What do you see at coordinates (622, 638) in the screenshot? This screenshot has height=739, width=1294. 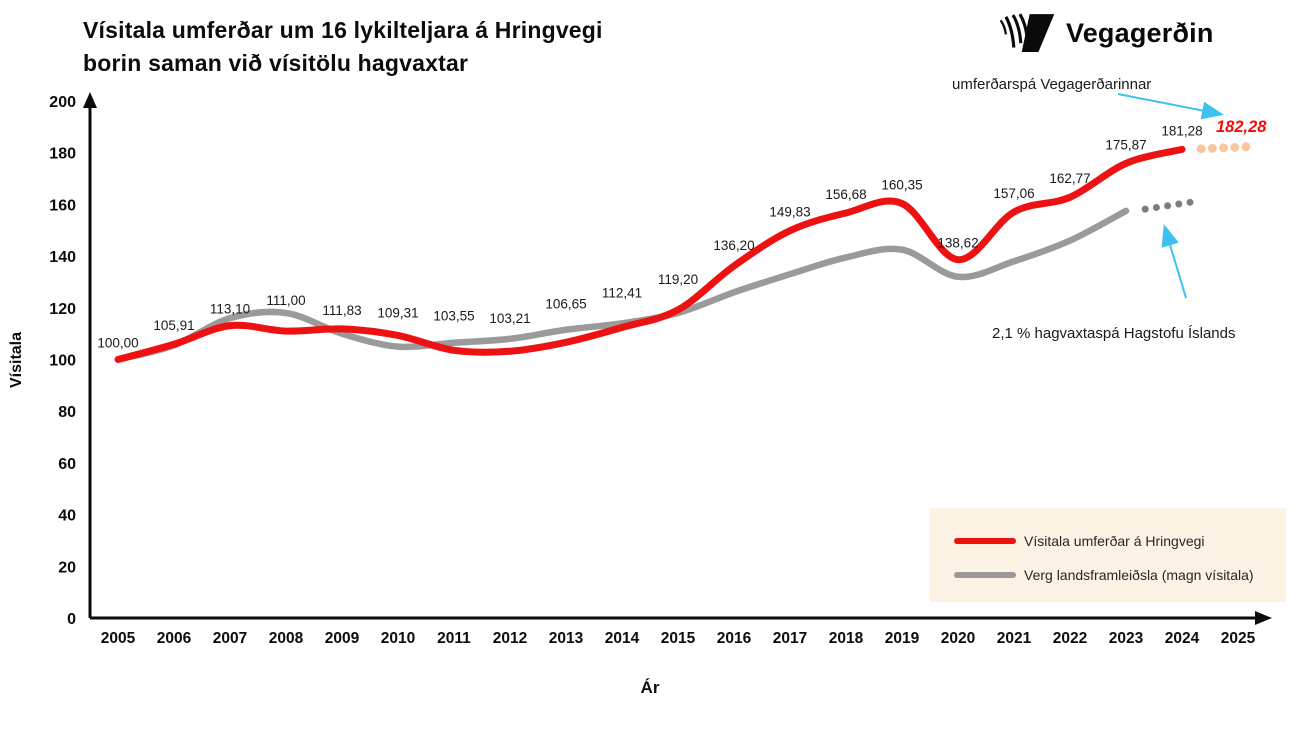 I see `x-tick-label: 2014` at bounding box center [622, 638].